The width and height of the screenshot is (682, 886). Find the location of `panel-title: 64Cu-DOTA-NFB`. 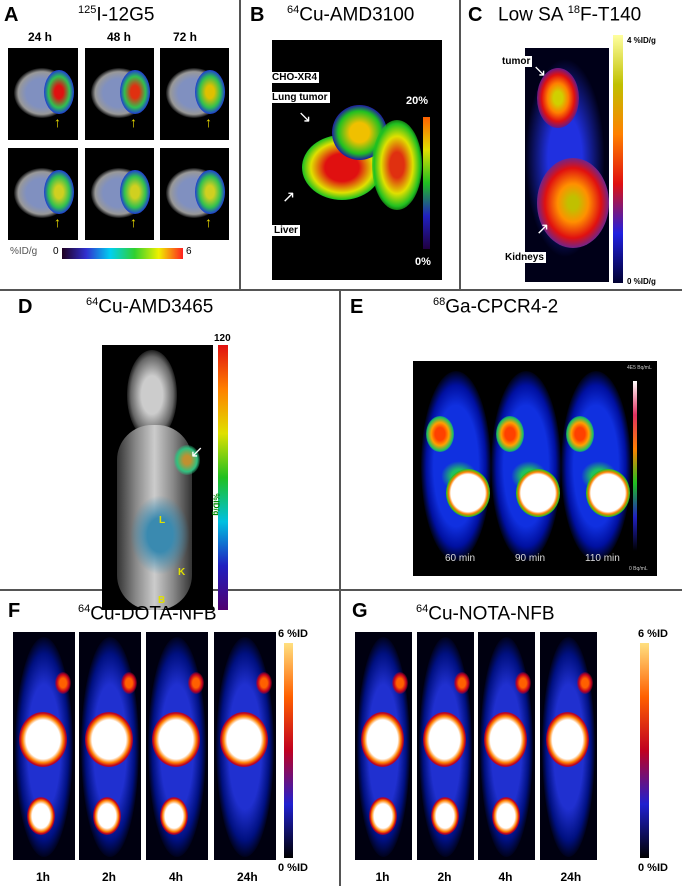

panel-title: 64Cu-DOTA-NFB is located at coordinates (147, 614).